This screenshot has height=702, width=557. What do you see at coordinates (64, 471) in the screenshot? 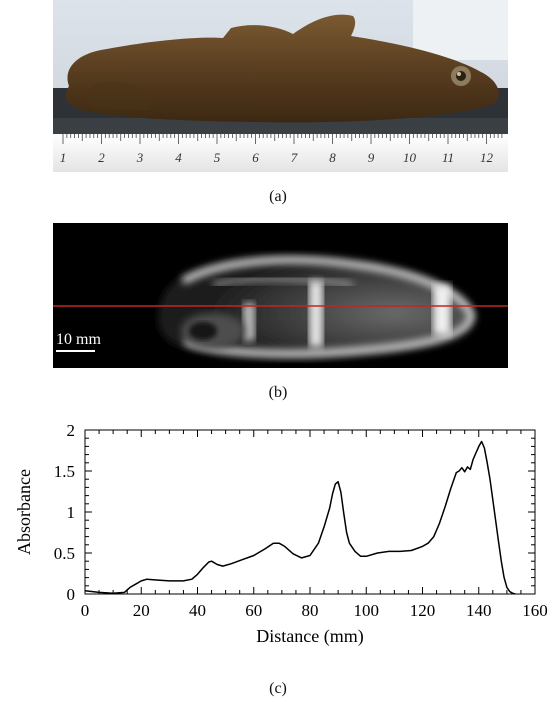
I see `y-tick-label: 1.5` at bounding box center [64, 471].